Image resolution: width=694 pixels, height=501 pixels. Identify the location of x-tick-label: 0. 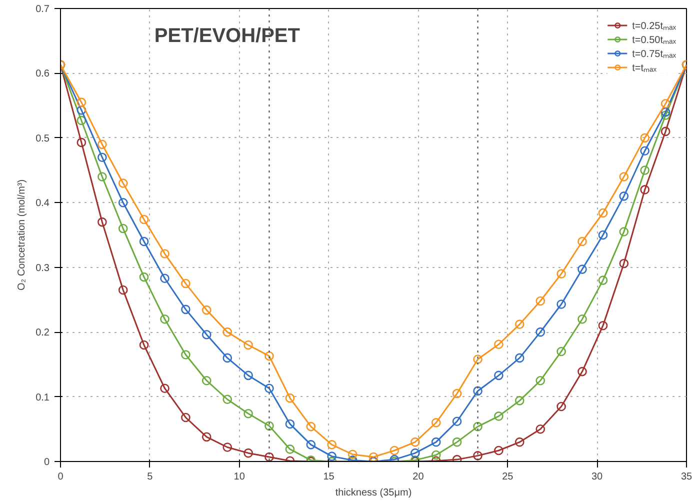
(61, 477).